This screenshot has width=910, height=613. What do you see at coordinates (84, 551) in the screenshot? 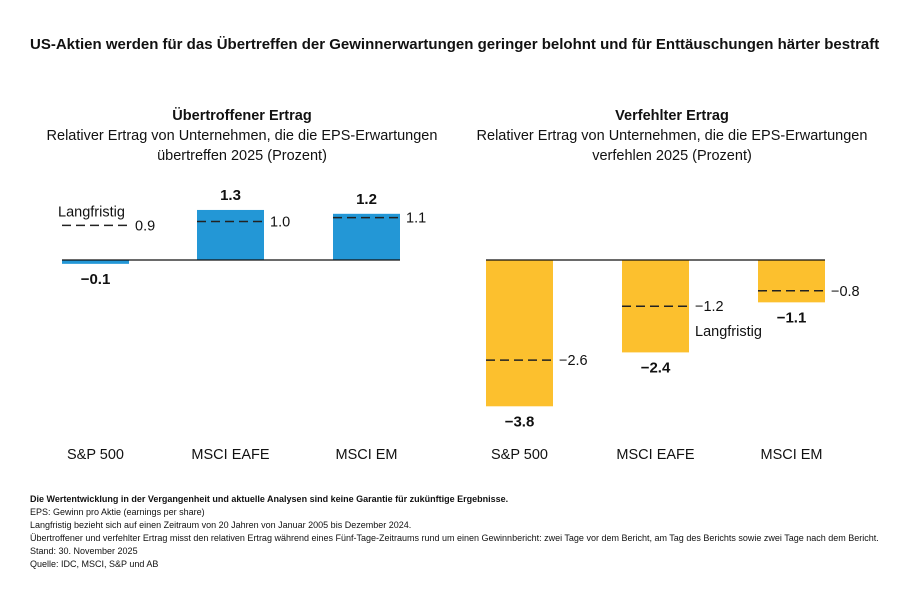
I see `footnote-date: Stand: 30. November 2025` at bounding box center [84, 551].